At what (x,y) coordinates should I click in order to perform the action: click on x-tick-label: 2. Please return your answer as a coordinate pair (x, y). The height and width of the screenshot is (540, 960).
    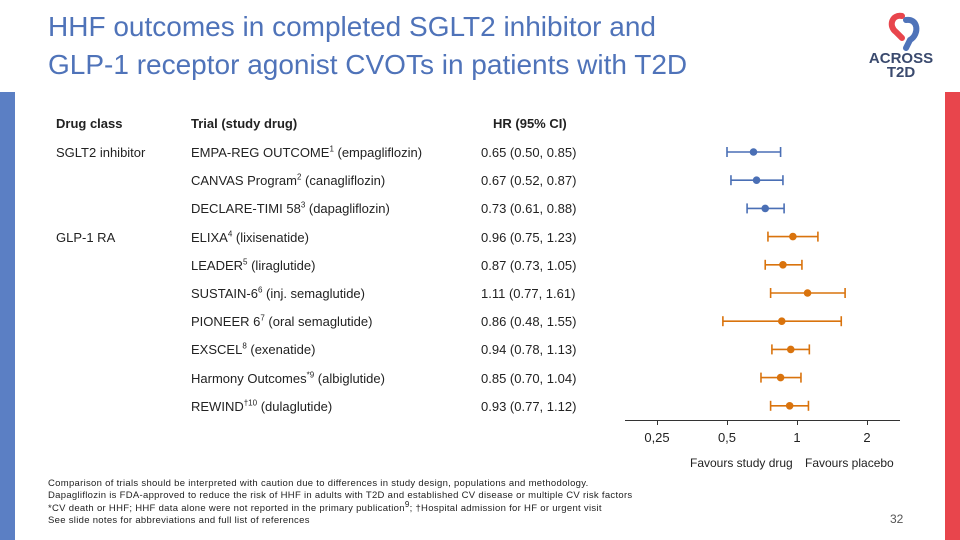
    Looking at the image, I should click on (867, 437).